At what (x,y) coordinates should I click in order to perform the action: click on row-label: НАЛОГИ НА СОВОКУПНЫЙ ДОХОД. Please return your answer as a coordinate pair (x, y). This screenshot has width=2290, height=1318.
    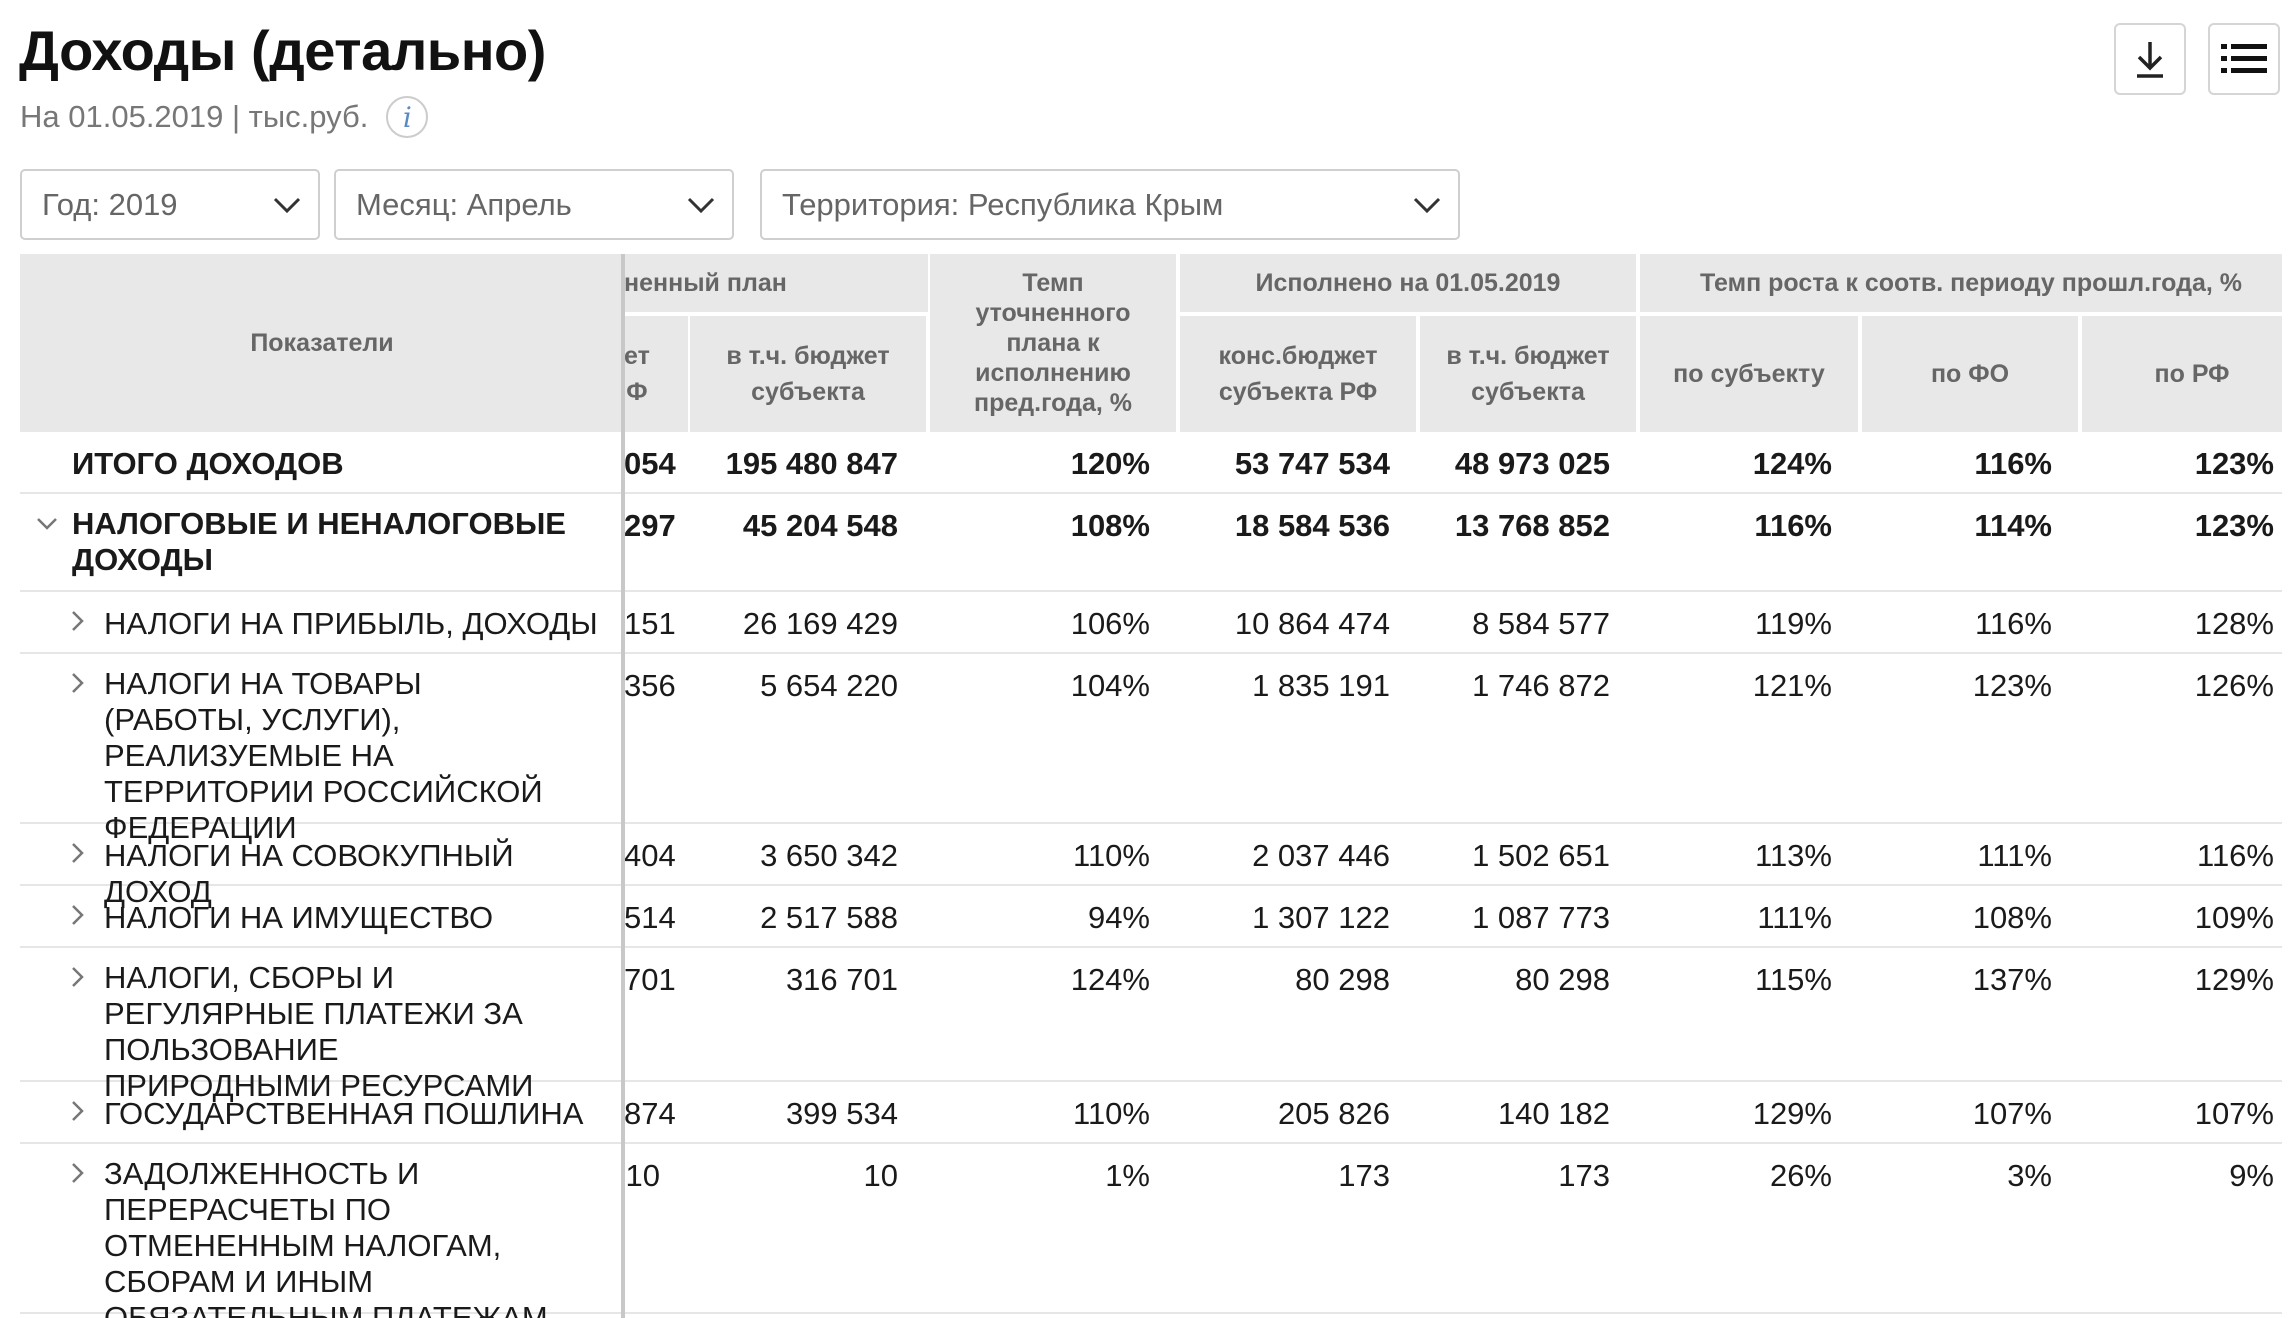
    Looking at the image, I should click on (309, 873).